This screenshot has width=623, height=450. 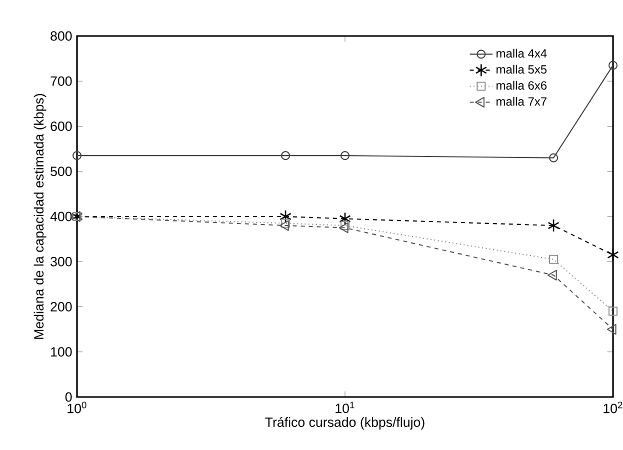 I want to click on y-tick-label: 200, so click(x=61, y=307).